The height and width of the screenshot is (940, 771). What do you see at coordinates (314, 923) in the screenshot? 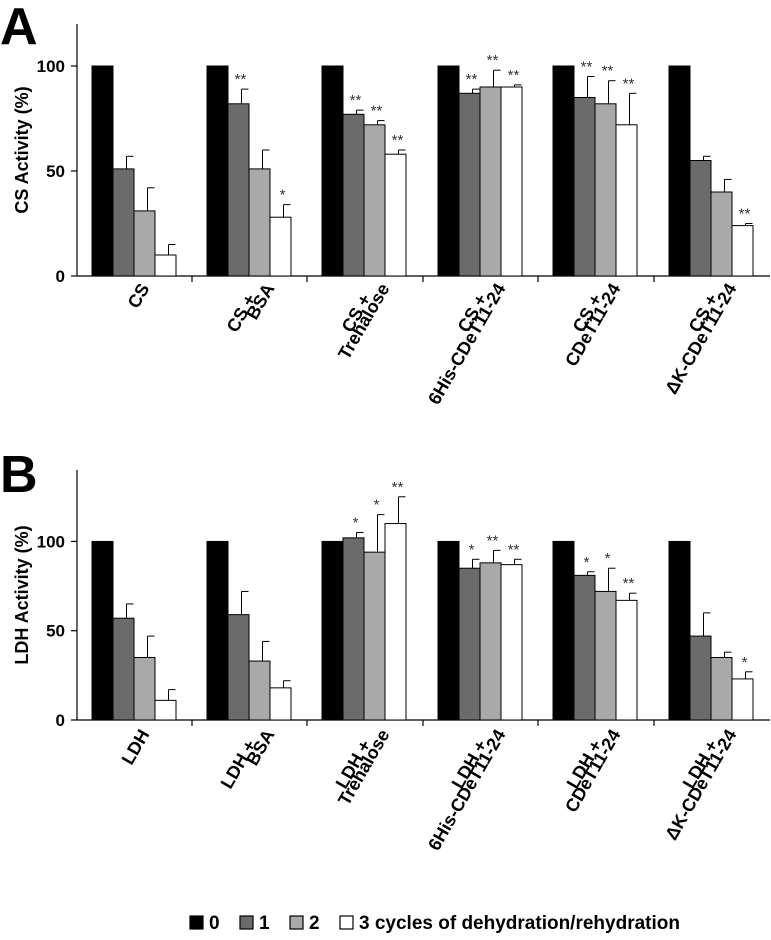
I see `legend-label: 2` at bounding box center [314, 923].